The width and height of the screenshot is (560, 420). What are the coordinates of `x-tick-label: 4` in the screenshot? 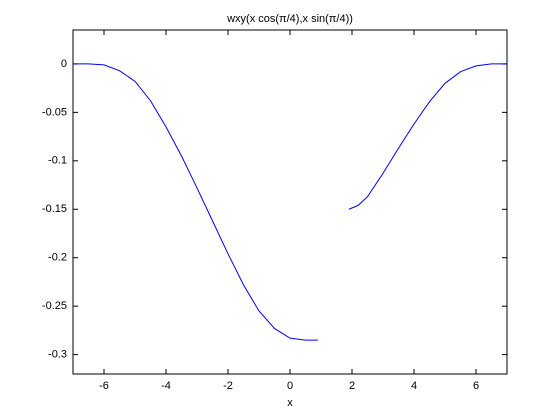 It's located at (414, 386).